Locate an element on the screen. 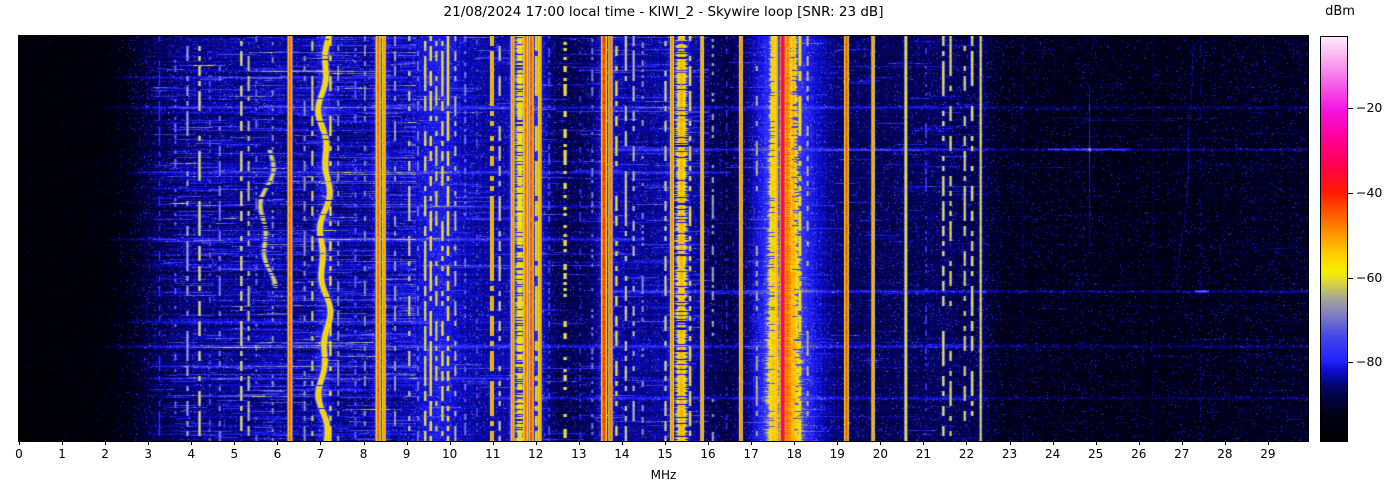 The image size is (1400, 500). colorbar-tick-label: −60 is located at coordinates (1369, 277).